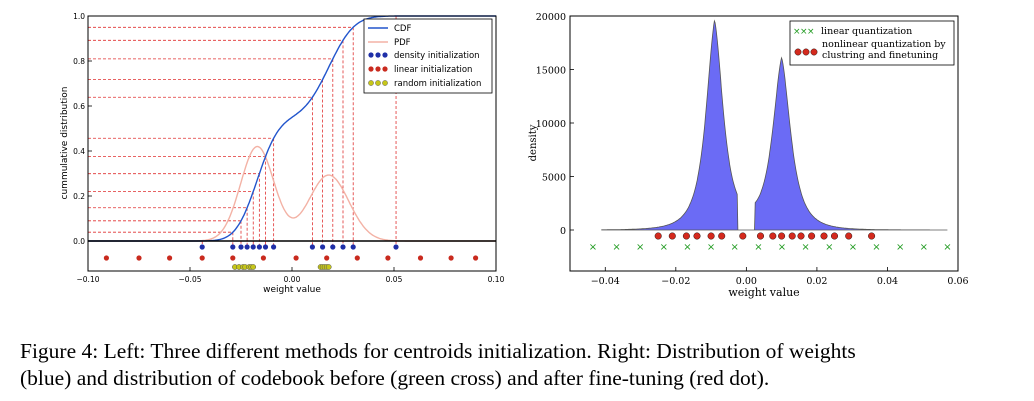 The width and height of the screenshot is (1034, 401). I want to click on right-legend-box, so click(872, 43).